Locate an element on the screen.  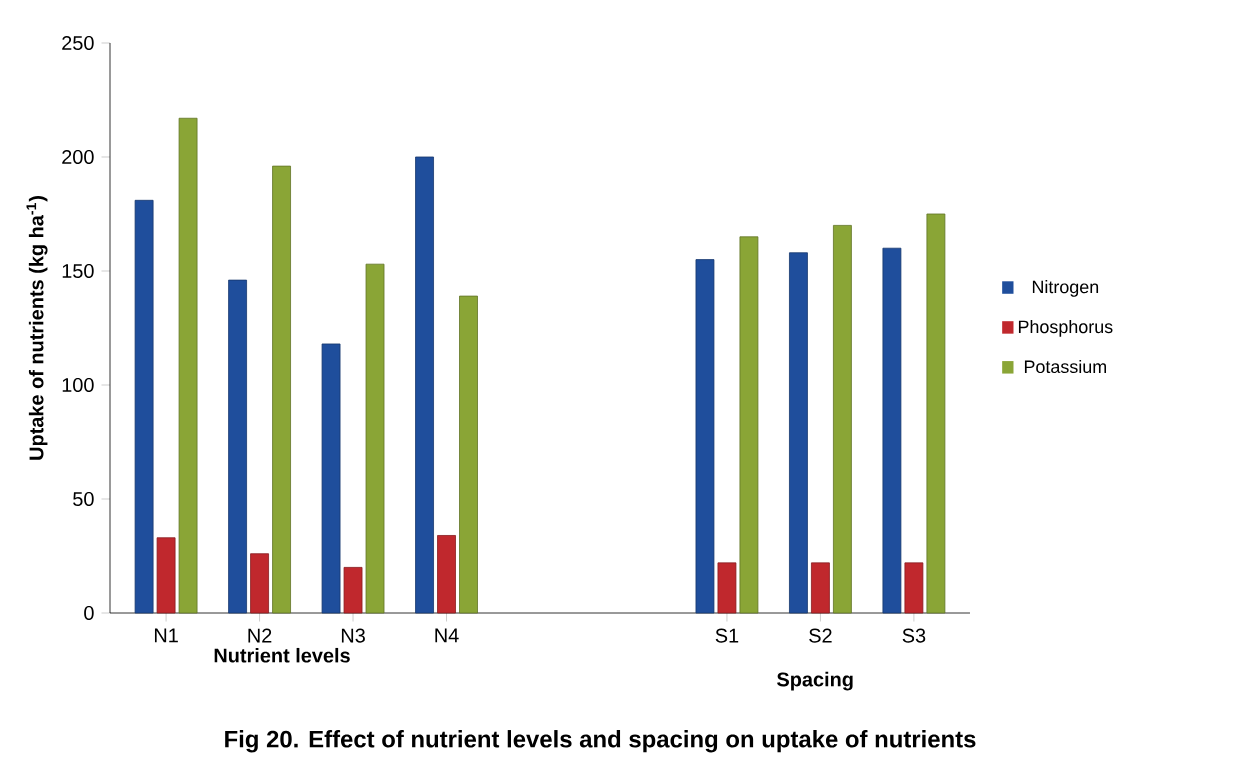
text: Spacing is located at coordinates (815, 681).